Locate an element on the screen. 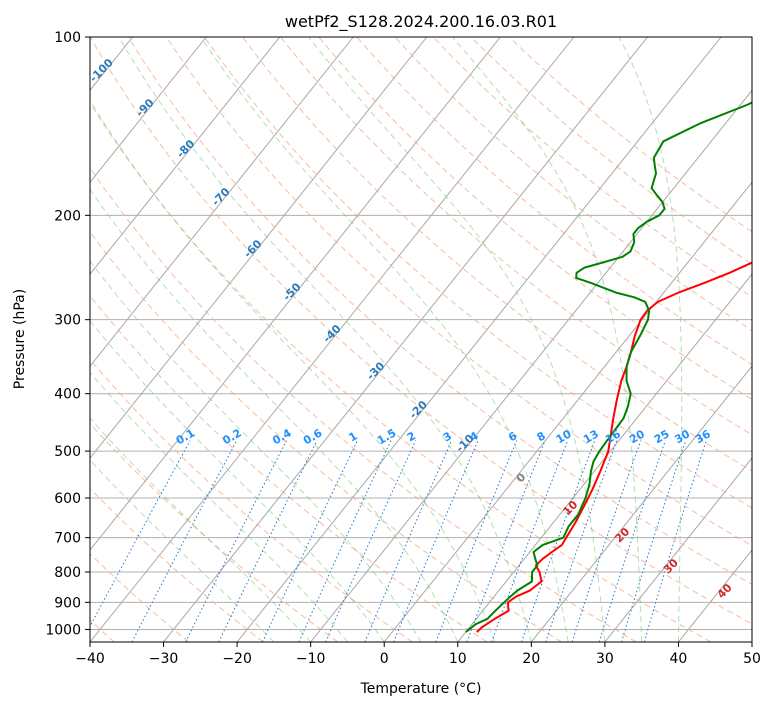  y-axis-title: Pressure (hPa) is located at coordinates (20, 339).